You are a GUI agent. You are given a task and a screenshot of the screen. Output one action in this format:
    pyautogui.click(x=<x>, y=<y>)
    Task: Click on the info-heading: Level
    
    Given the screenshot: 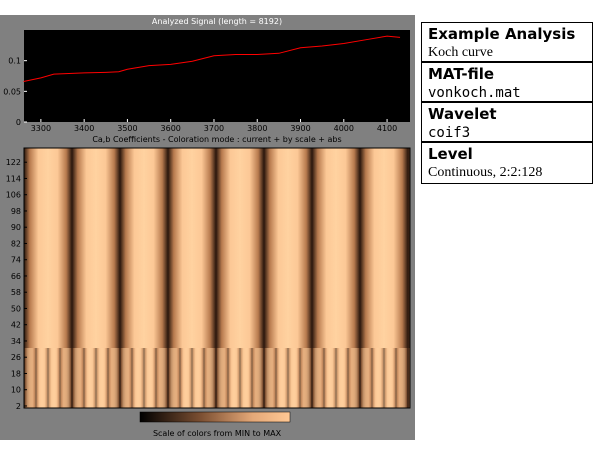 What is the action you would take?
    pyautogui.click(x=450, y=154)
    